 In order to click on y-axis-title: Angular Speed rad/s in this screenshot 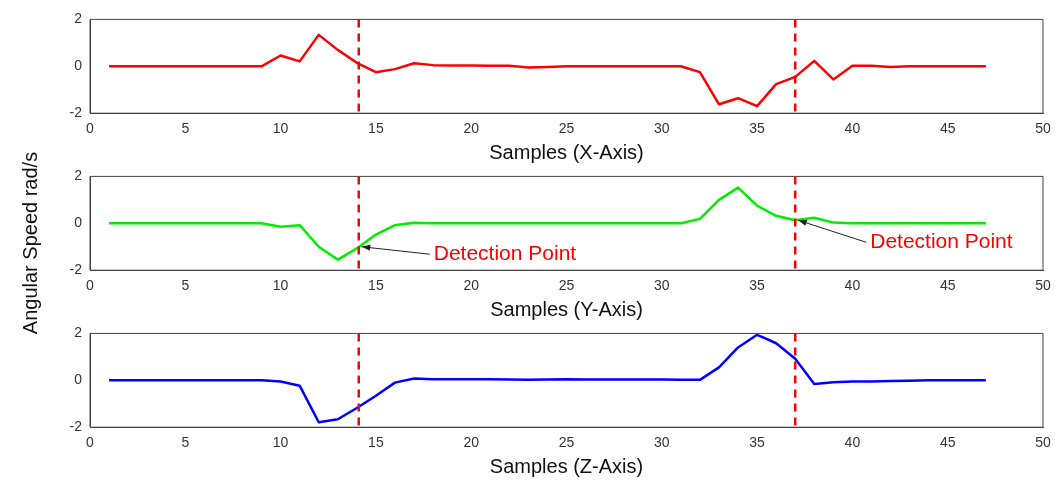, I will do `click(30, 243)`.